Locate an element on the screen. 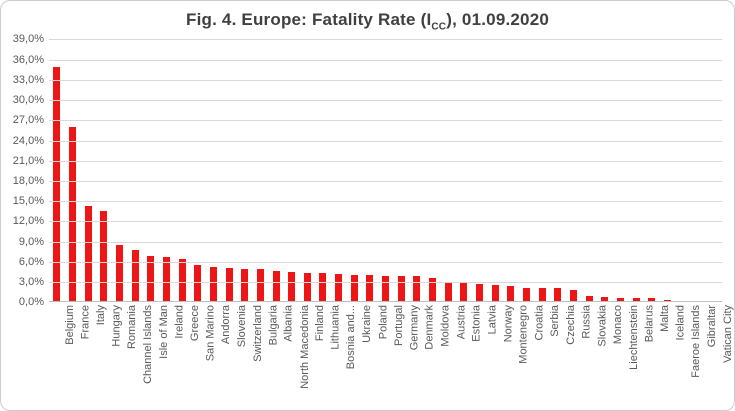 Image resolution: width=735 pixels, height=411 pixels. x-axis-label-cell: Greece is located at coordinates (187, 356).